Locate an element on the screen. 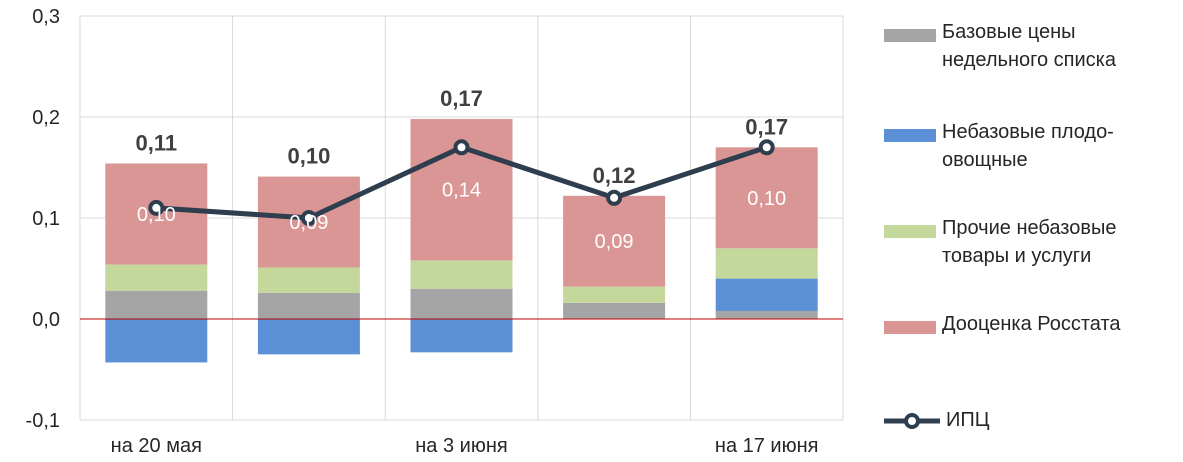 The image size is (1183, 462). x-tick-label: на 20 мая is located at coordinates (156, 446).